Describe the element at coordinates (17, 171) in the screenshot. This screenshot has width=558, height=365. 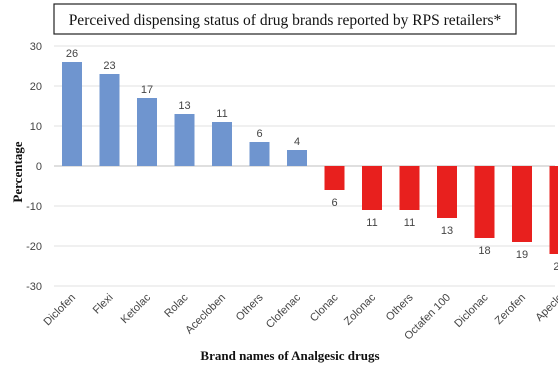
I see `y-axis-title: Percentage` at that location.